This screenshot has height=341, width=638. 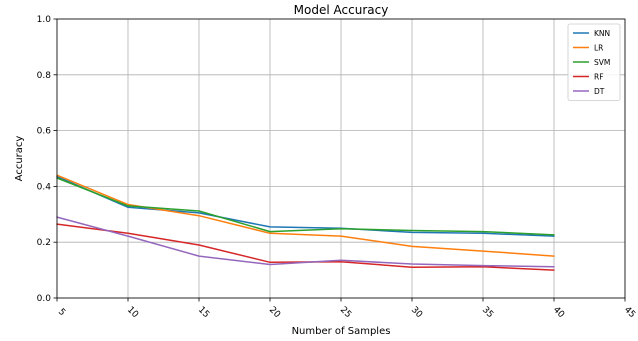 What do you see at coordinates (44, 243) in the screenshot?
I see `y-tick-label: 0.2` at bounding box center [44, 243].